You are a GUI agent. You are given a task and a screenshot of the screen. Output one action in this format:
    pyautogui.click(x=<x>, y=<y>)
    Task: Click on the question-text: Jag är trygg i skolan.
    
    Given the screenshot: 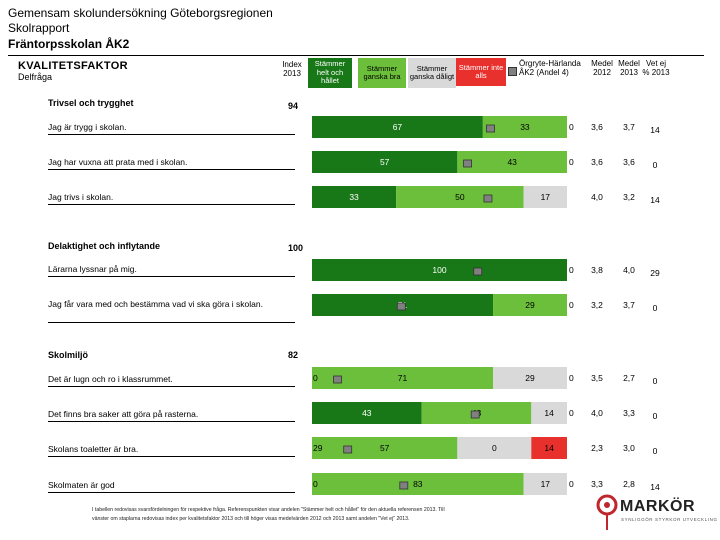 What is the action you would take?
    pyautogui.click(x=87, y=127)
    